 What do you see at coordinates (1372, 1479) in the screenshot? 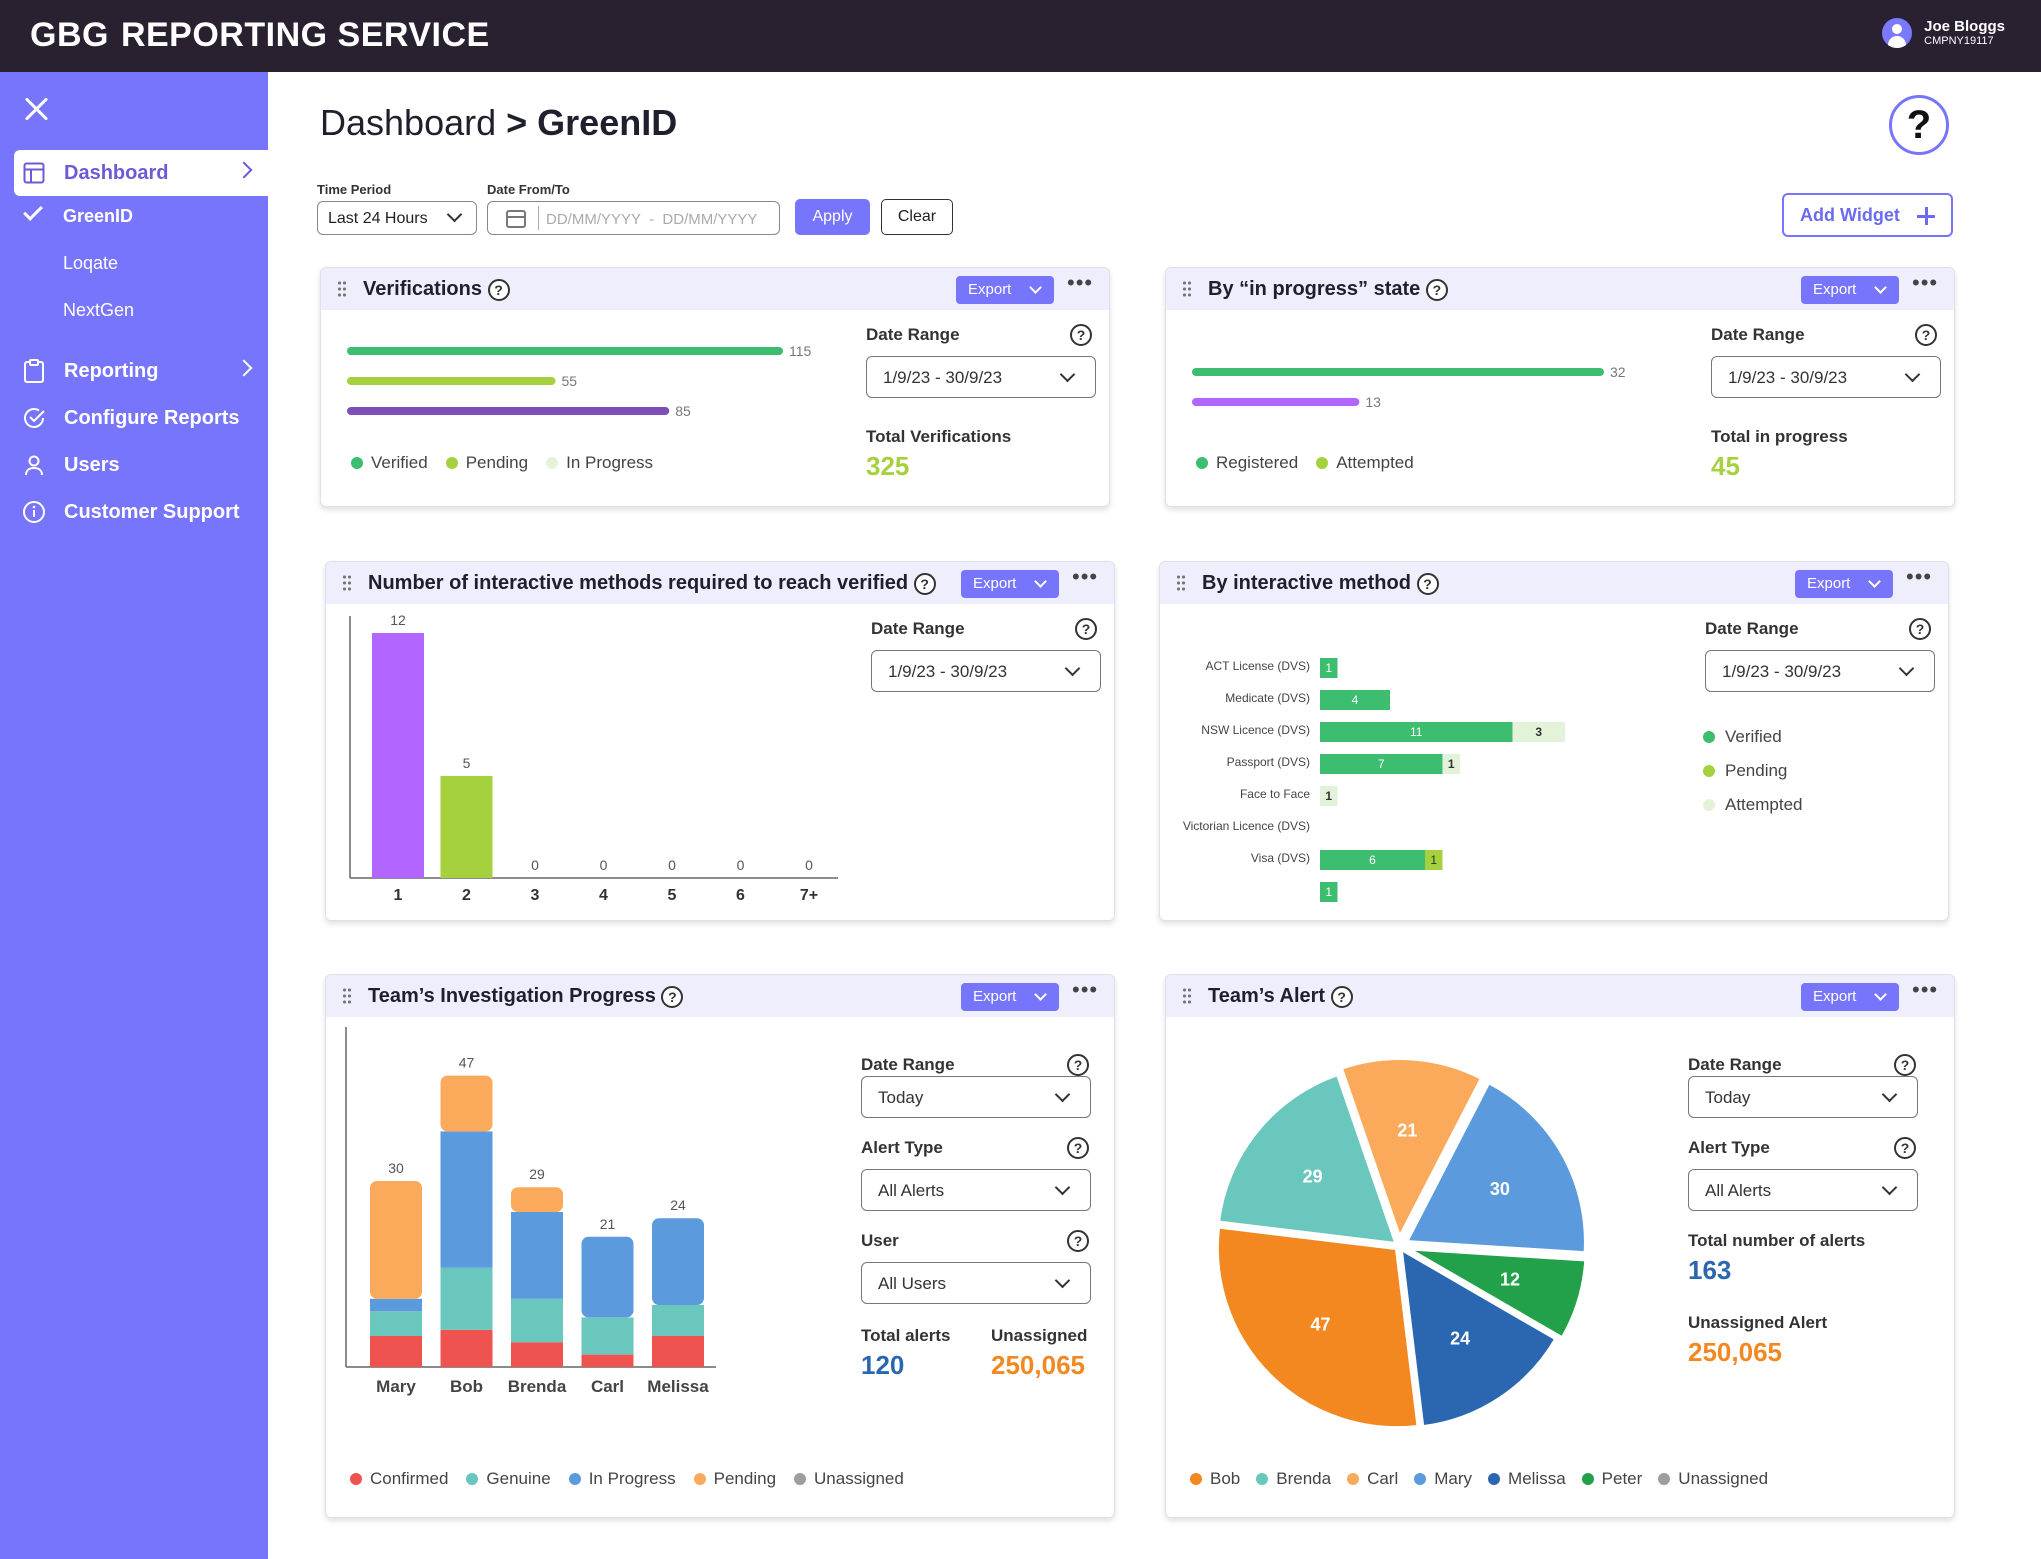
I see `legend-item: Carl` at bounding box center [1372, 1479].